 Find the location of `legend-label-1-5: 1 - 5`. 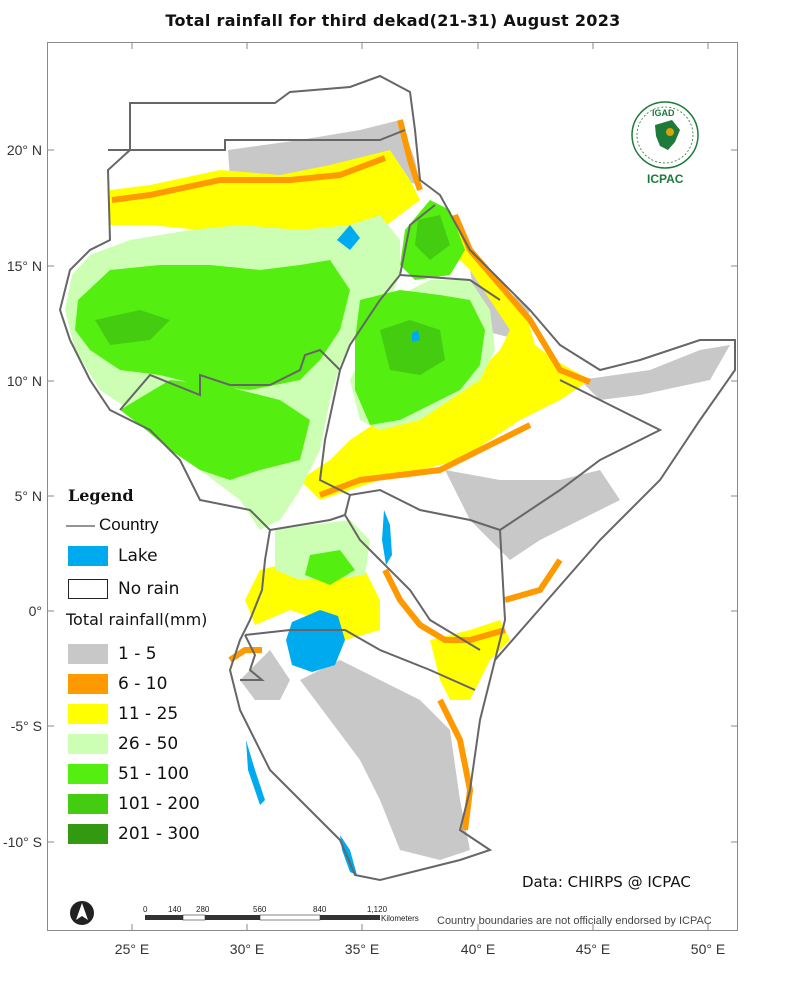

legend-label-1-5: 1 - 5 is located at coordinates (137, 654).